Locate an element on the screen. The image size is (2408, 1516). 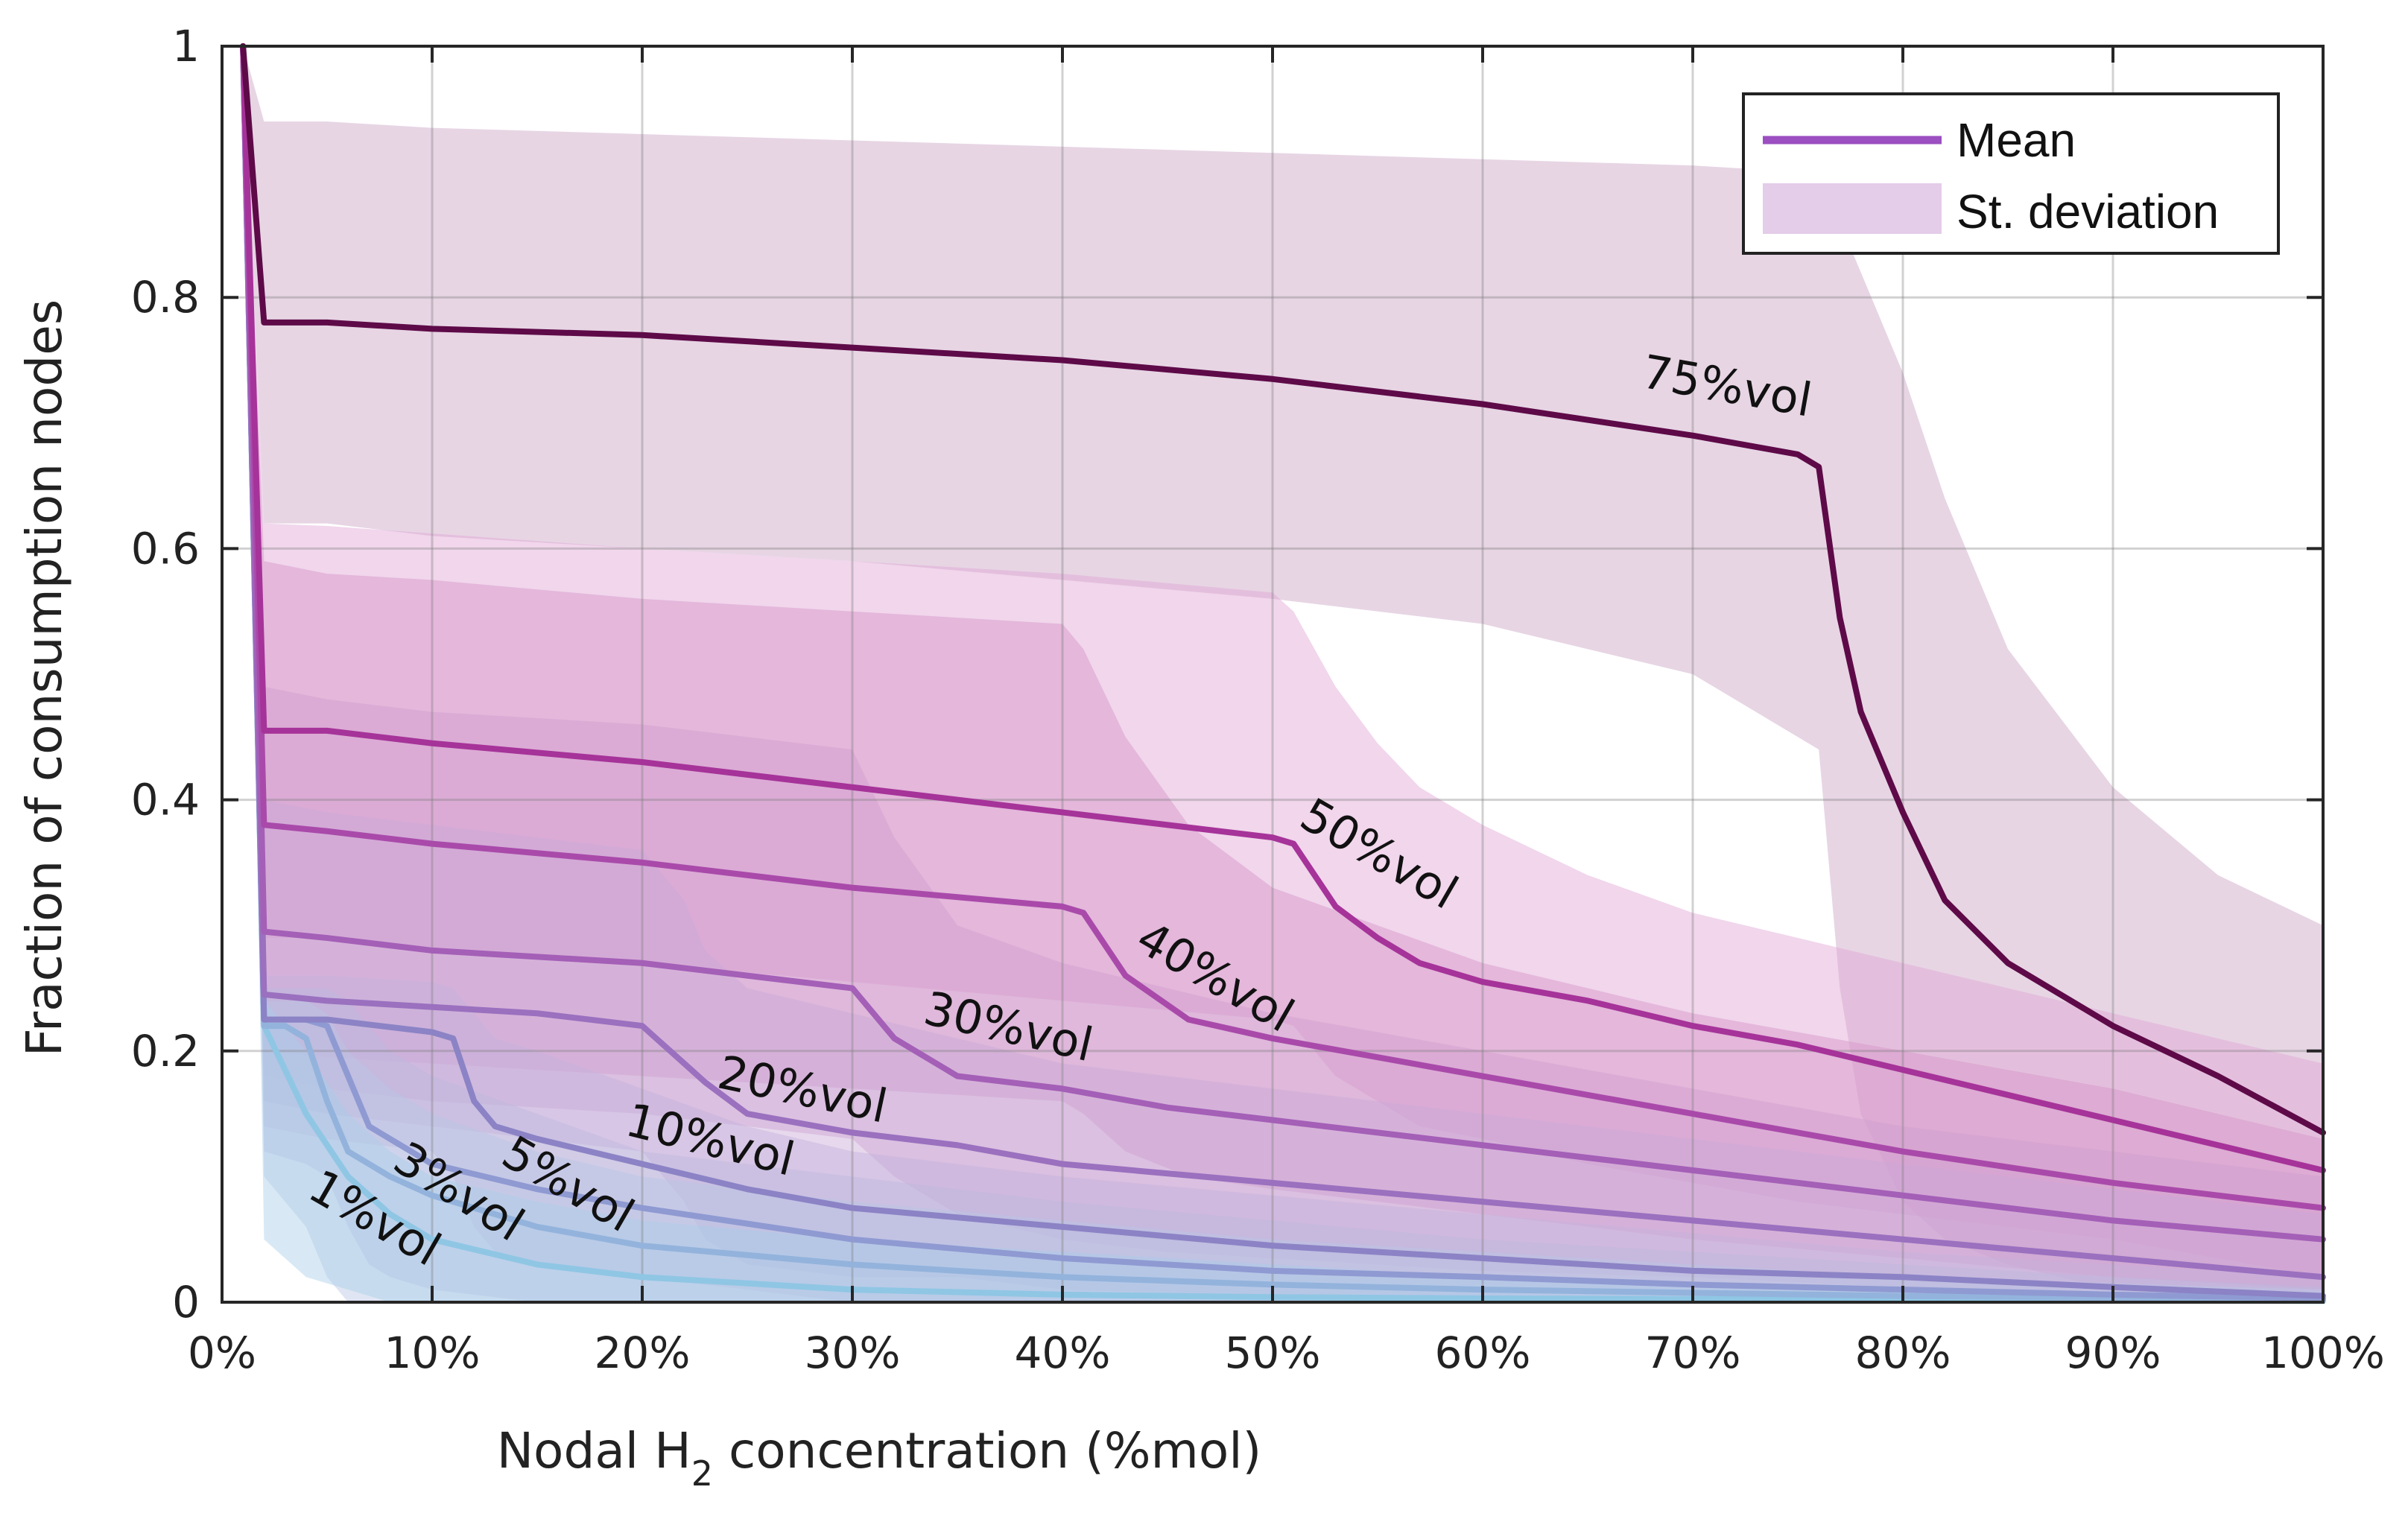
y-axis-title: Fraction of consumption nodes is located at coordinates (44, 677).